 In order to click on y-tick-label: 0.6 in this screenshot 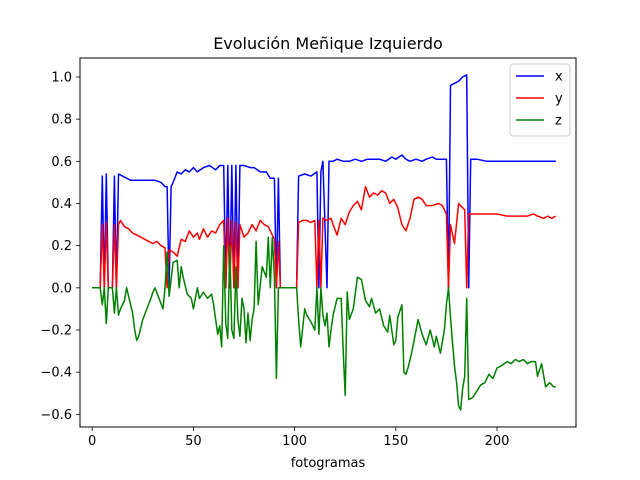, I will do `click(61, 162)`.